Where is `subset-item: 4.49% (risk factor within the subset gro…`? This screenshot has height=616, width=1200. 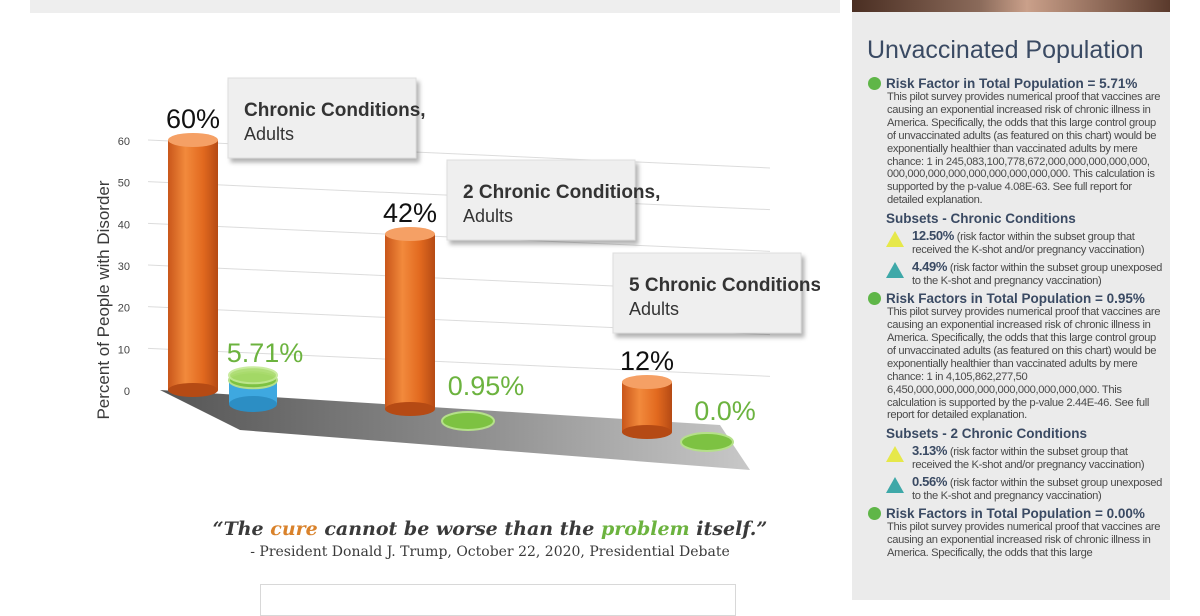
subset-item: 4.49% (risk factor within the subset gro… is located at coordinates (1025, 274).